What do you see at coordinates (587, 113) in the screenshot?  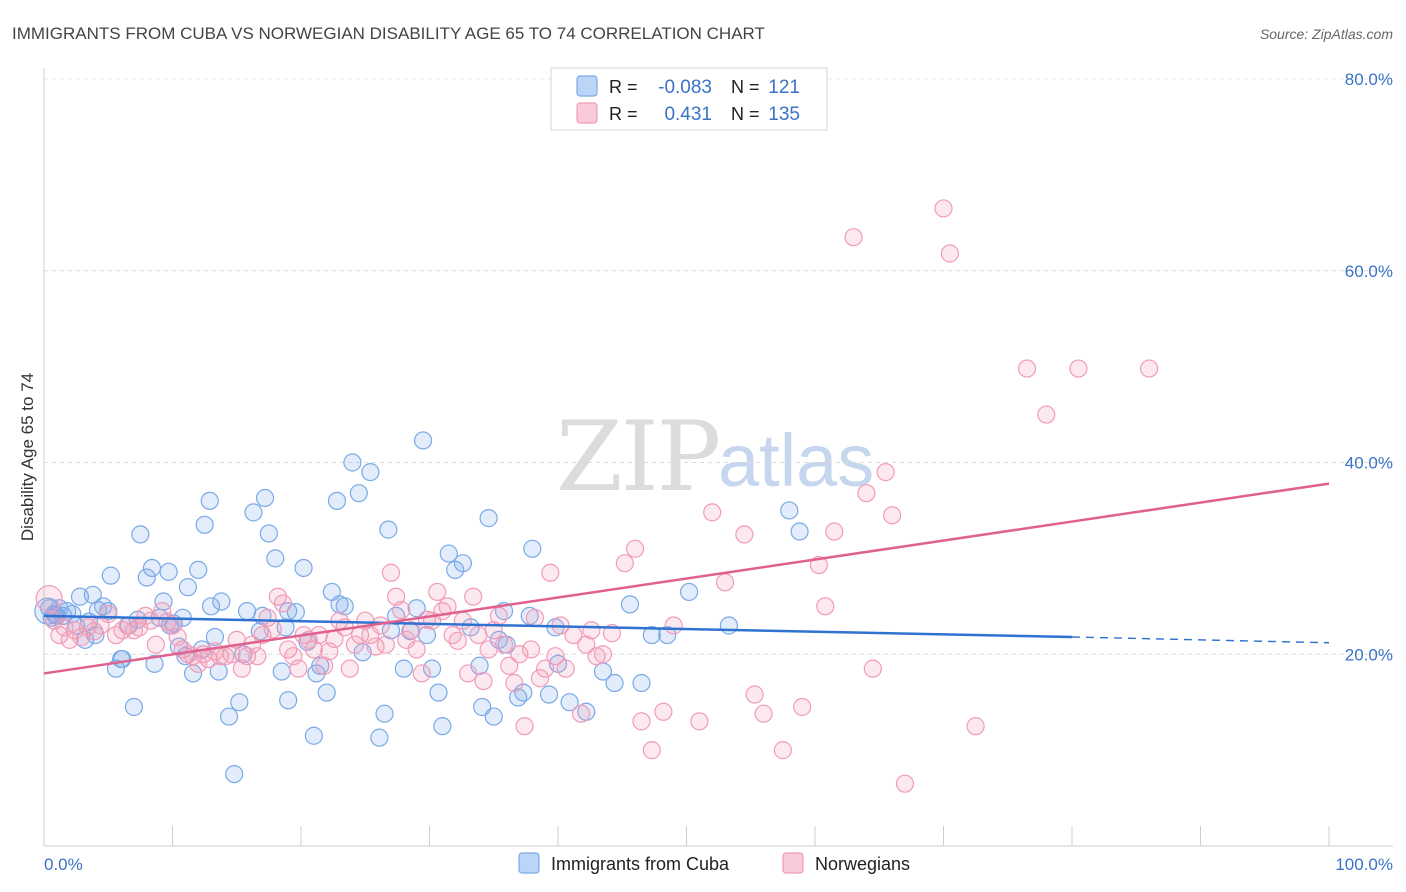 I see `stats-legend-swatch-norwegians` at bounding box center [587, 113].